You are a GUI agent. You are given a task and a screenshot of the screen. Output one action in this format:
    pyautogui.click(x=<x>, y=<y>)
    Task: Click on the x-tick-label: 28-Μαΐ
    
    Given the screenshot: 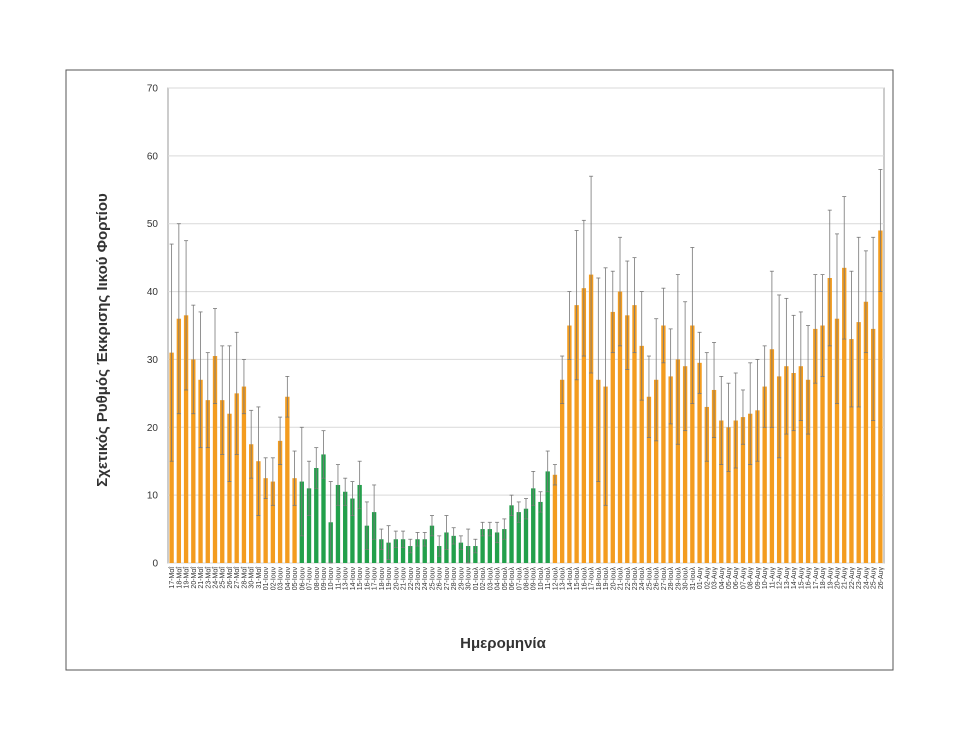 What is the action you would take?
    pyautogui.click(x=244, y=578)
    